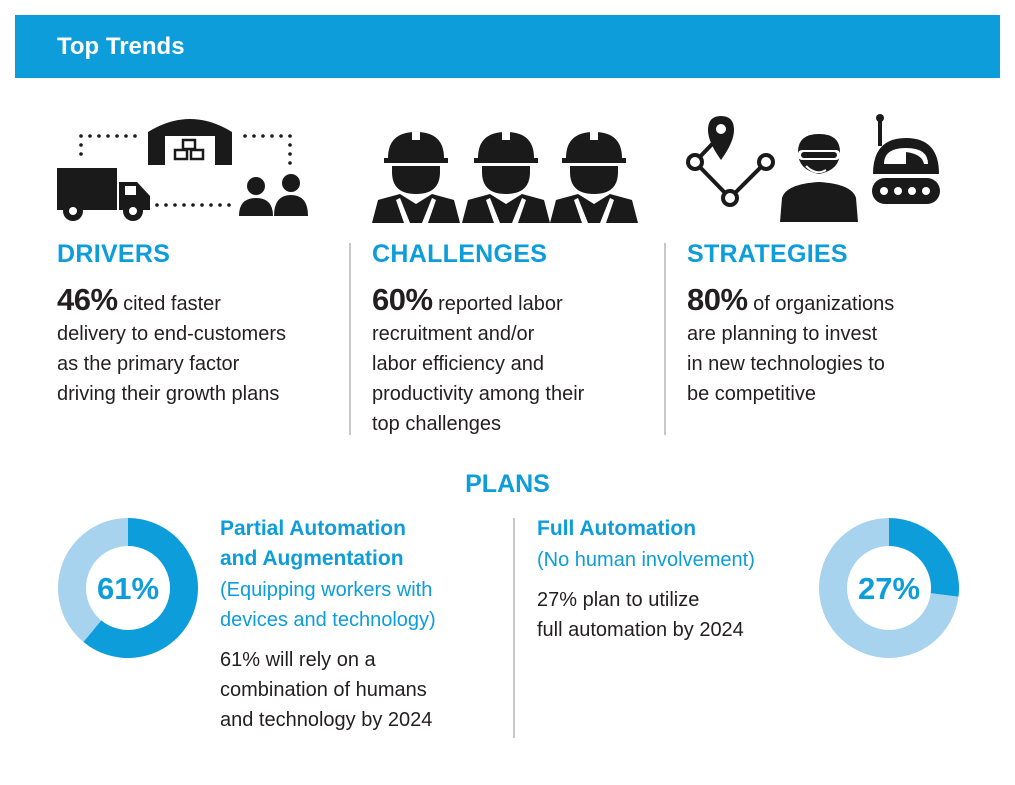 This screenshot has width=1015, height=785. Describe the element at coordinates (478, 394) in the screenshot. I see `challenges-line4: productivity among their` at that location.